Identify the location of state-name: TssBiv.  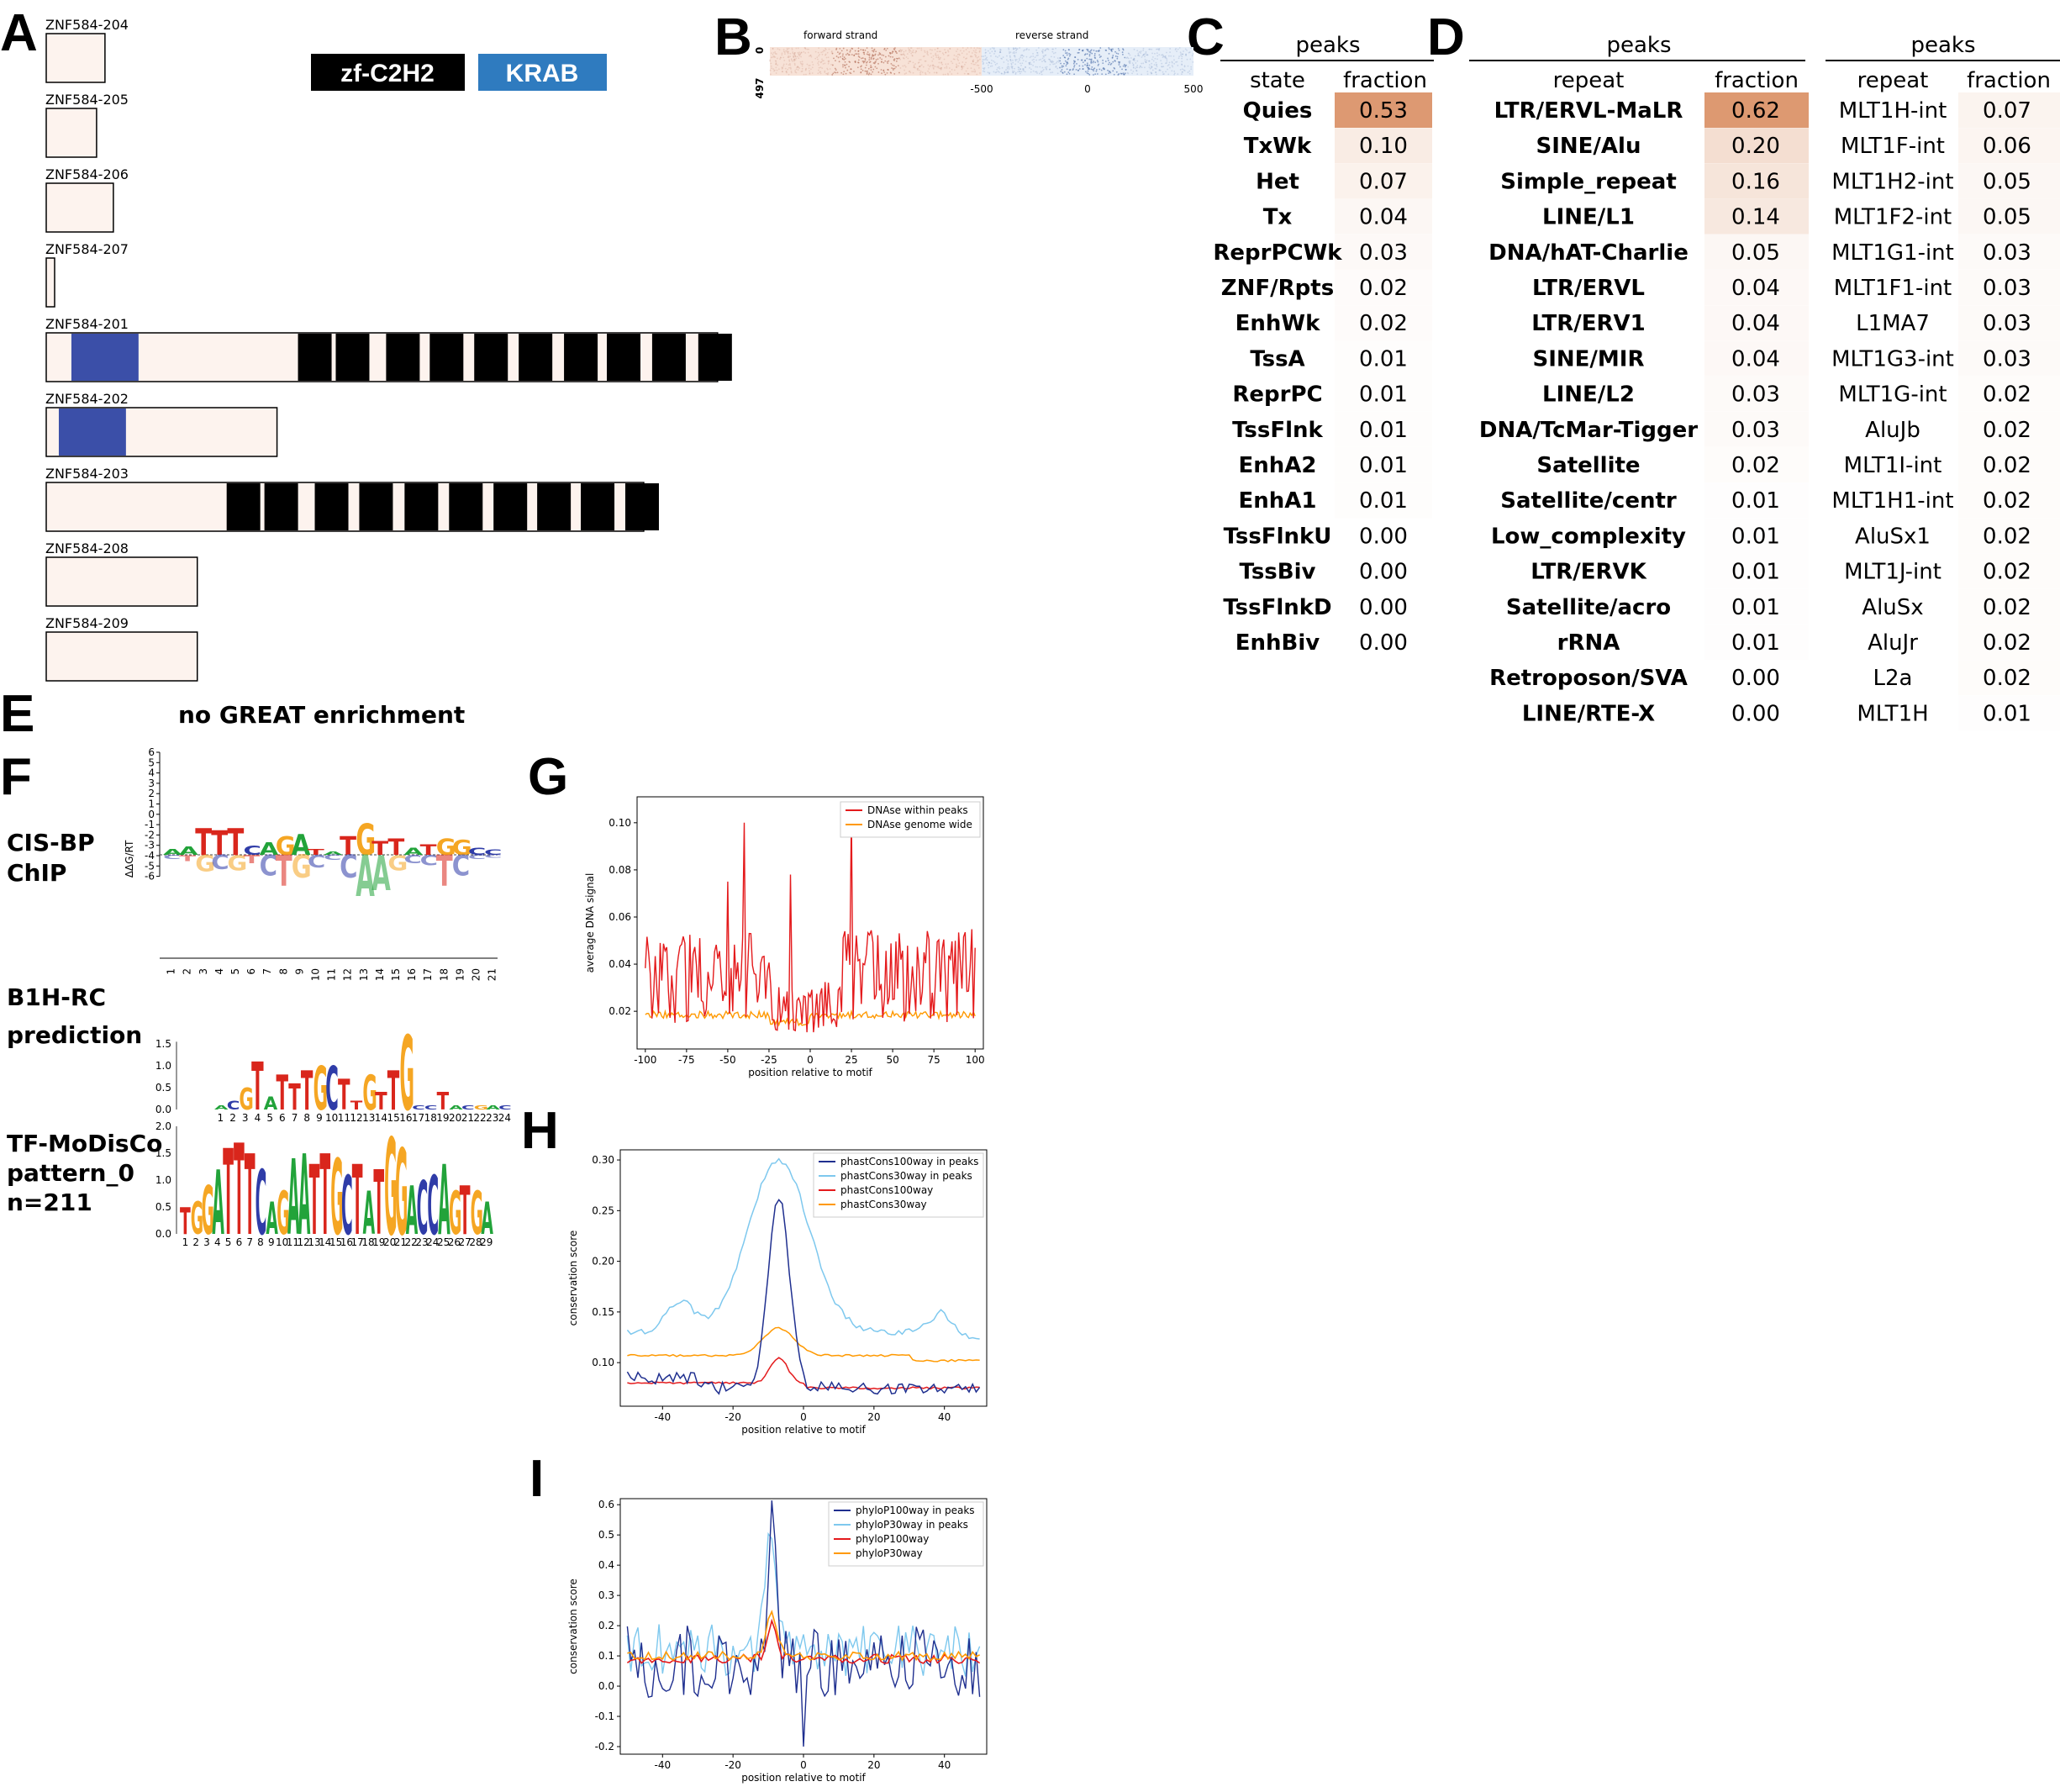
(1278, 572).